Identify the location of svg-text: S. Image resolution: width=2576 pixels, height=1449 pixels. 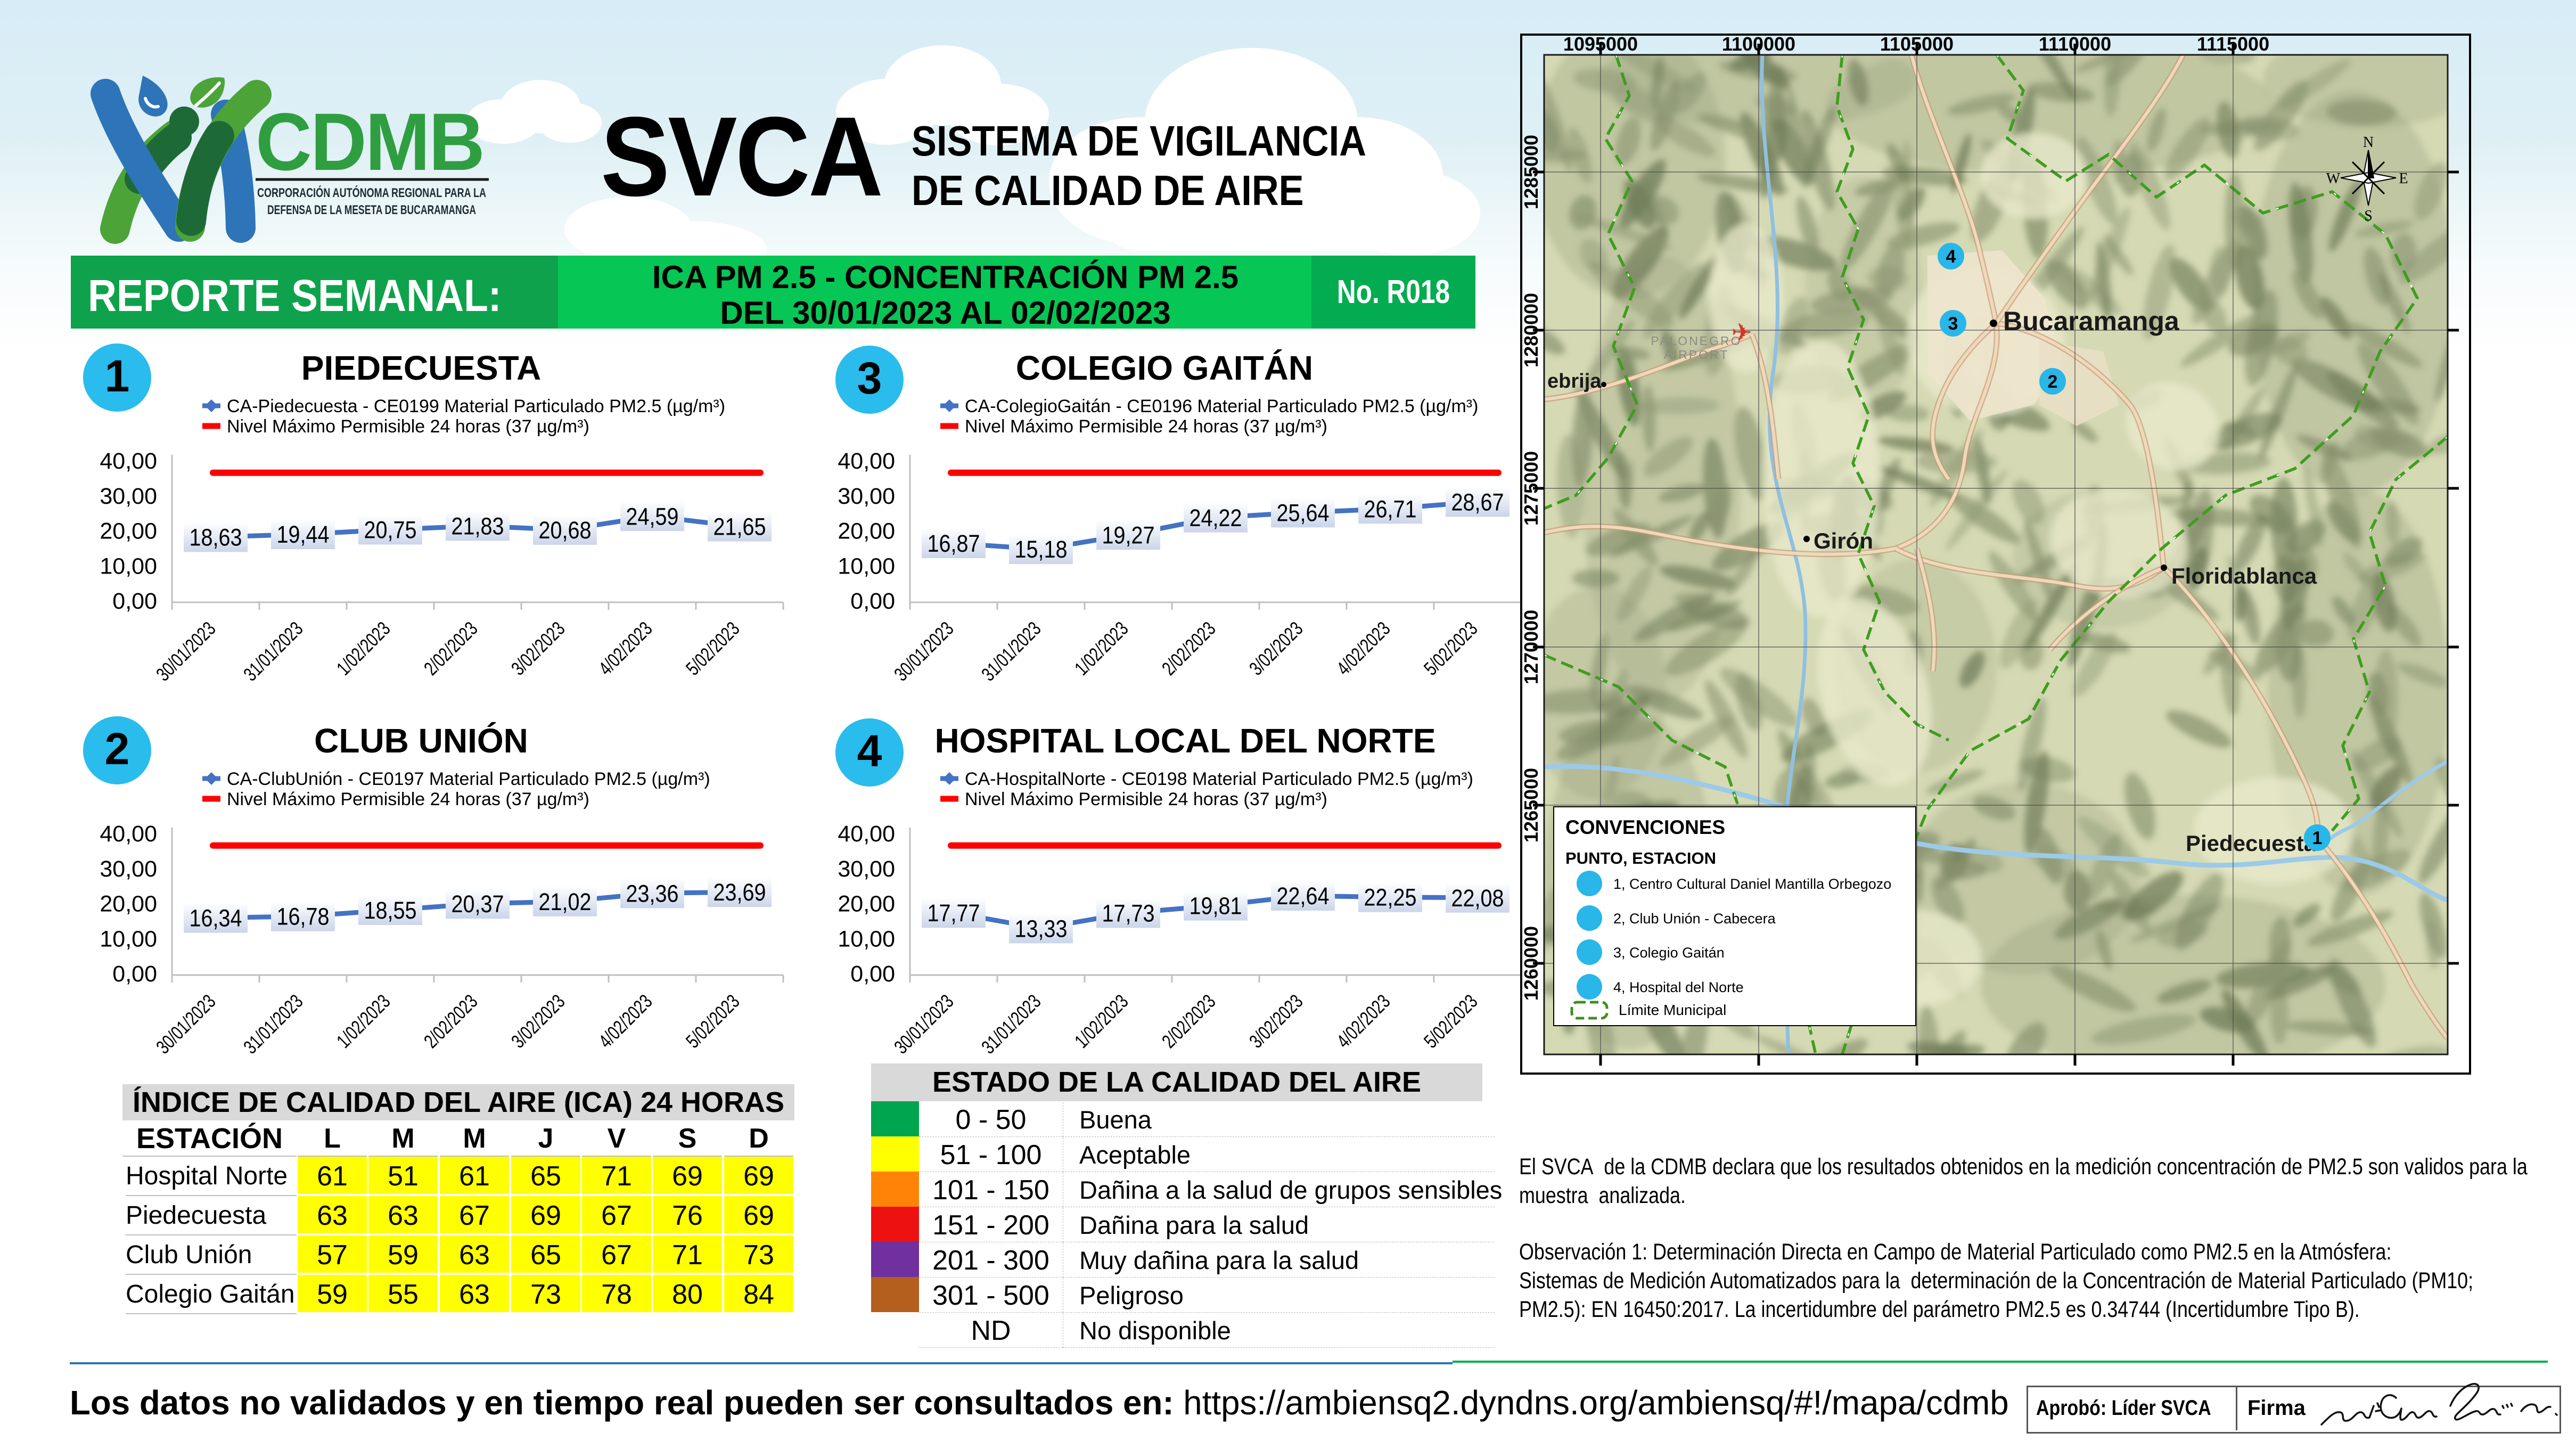
(2368, 216).